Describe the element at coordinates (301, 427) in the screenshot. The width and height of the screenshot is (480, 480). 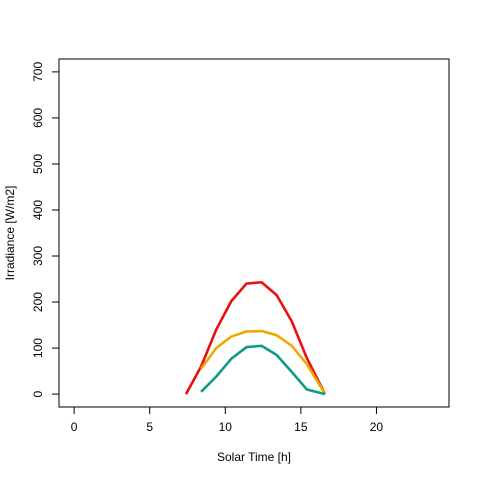
I see `x-tick-label: 15` at that location.